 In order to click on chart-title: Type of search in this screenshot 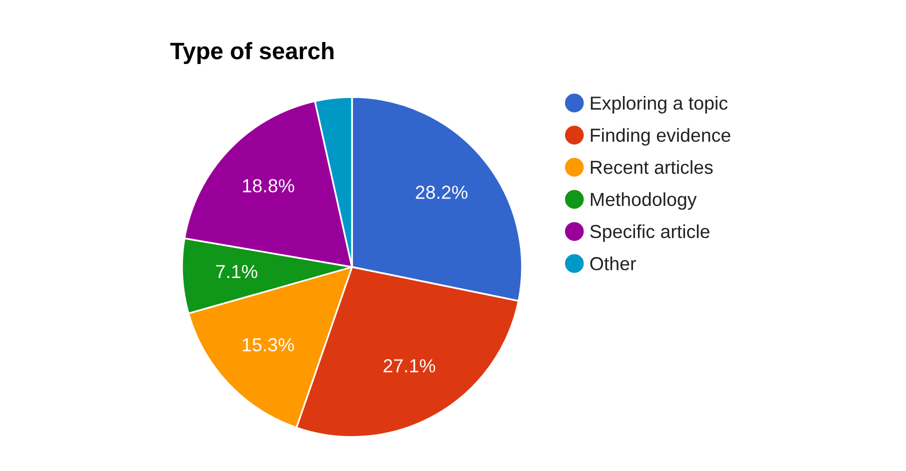, I will do `click(252, 53)`.